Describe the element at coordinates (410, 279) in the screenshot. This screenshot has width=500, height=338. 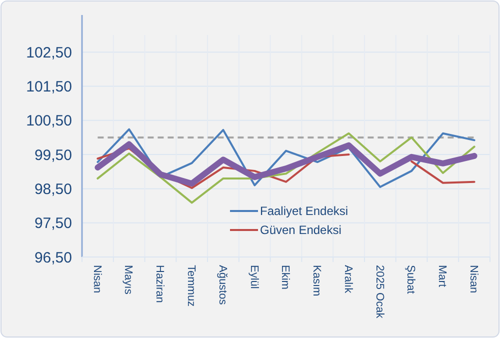
I see `x-tick-label: Şubat` at that location.